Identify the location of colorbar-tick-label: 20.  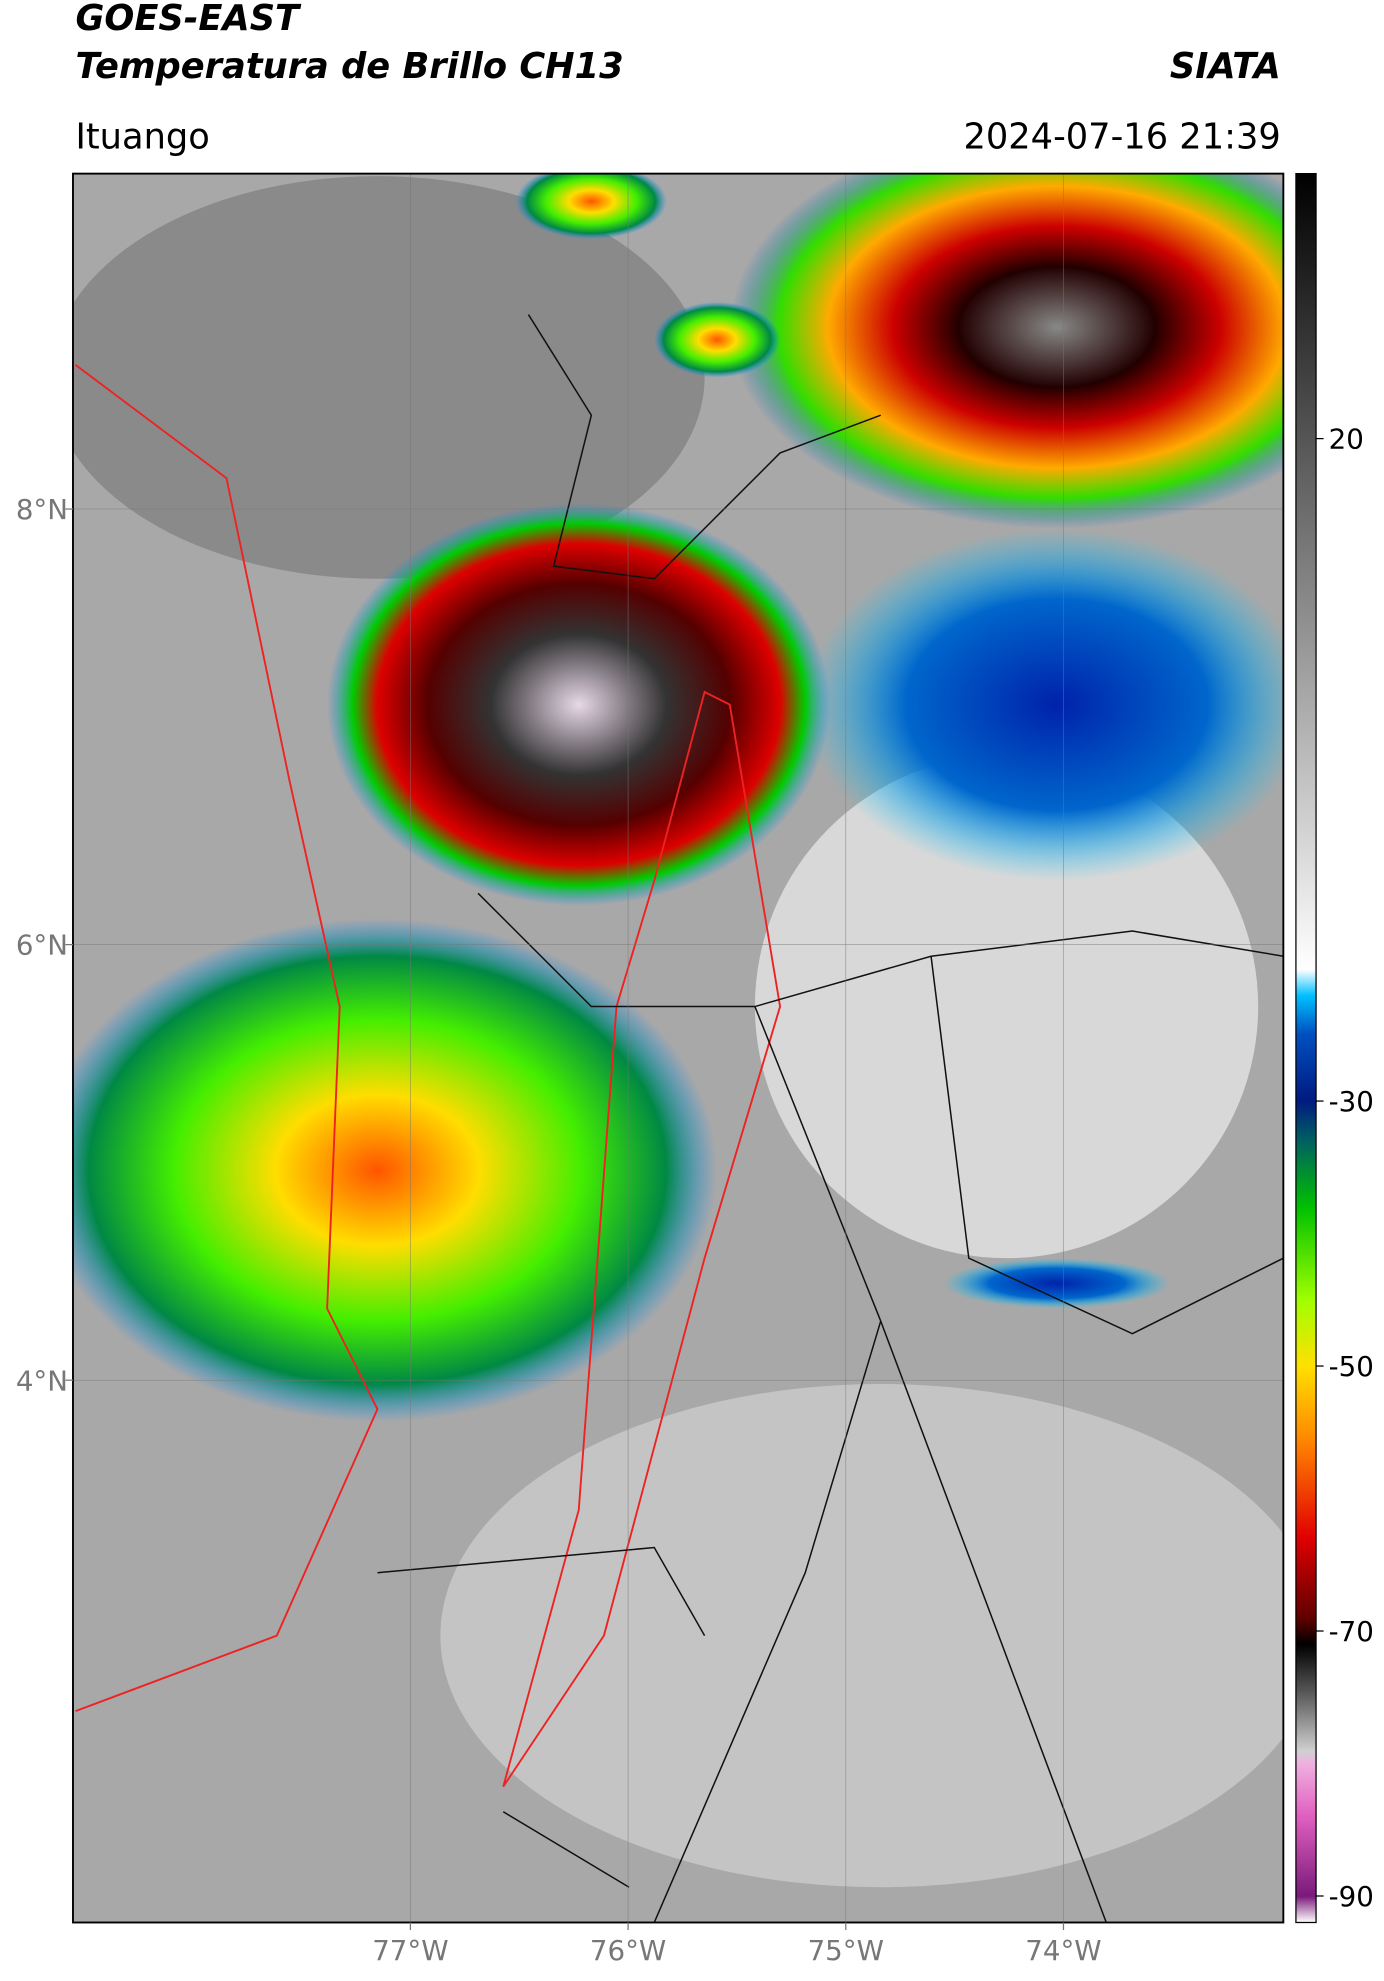
(1346, 439).